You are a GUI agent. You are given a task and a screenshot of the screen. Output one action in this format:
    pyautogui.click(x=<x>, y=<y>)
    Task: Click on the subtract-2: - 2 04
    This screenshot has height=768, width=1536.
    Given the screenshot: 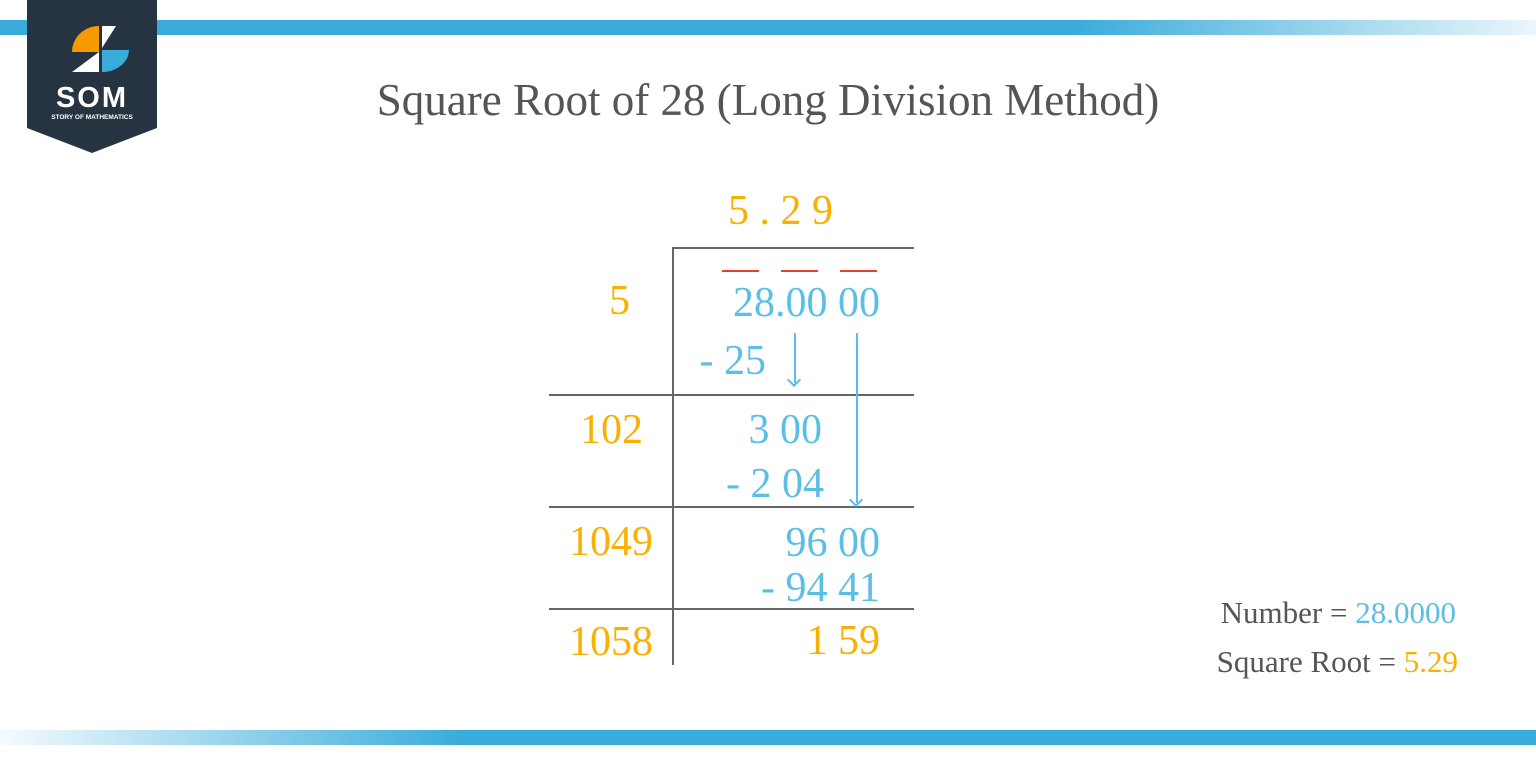 What is the action you would take?
    pyautogui.click(x=775, y=484)
    